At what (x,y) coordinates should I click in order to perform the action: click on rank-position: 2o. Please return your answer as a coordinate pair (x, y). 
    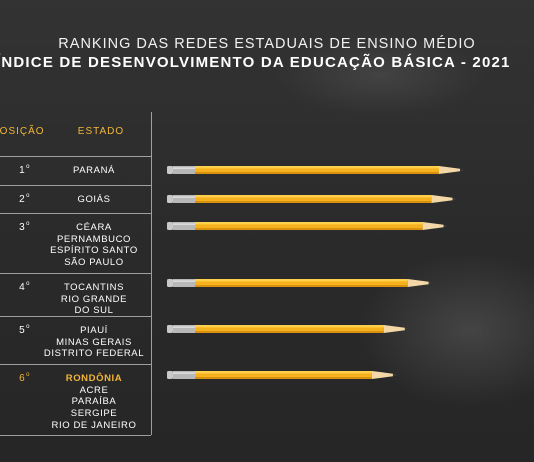
    Looking at the image, I should click on (19, 199).